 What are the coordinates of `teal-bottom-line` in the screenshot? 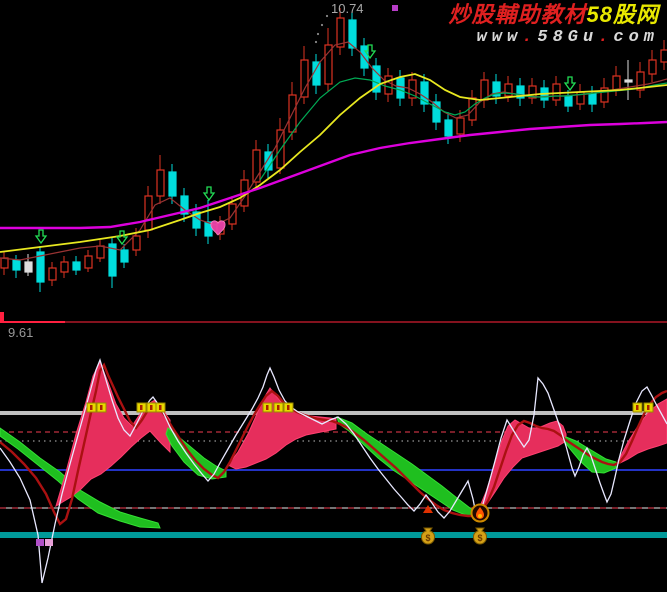 It's located at (333, 535).